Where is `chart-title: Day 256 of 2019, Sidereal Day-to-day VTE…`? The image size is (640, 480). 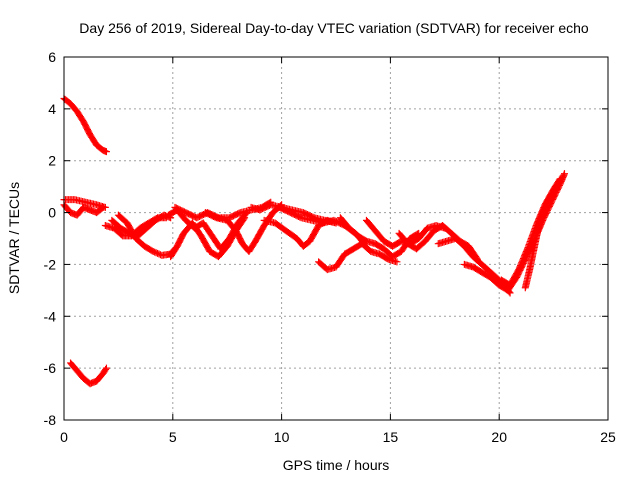 chart-title: Day 256 of 2019, Sidereal Day-to-day VTE… is located at coordinates (334, 28).